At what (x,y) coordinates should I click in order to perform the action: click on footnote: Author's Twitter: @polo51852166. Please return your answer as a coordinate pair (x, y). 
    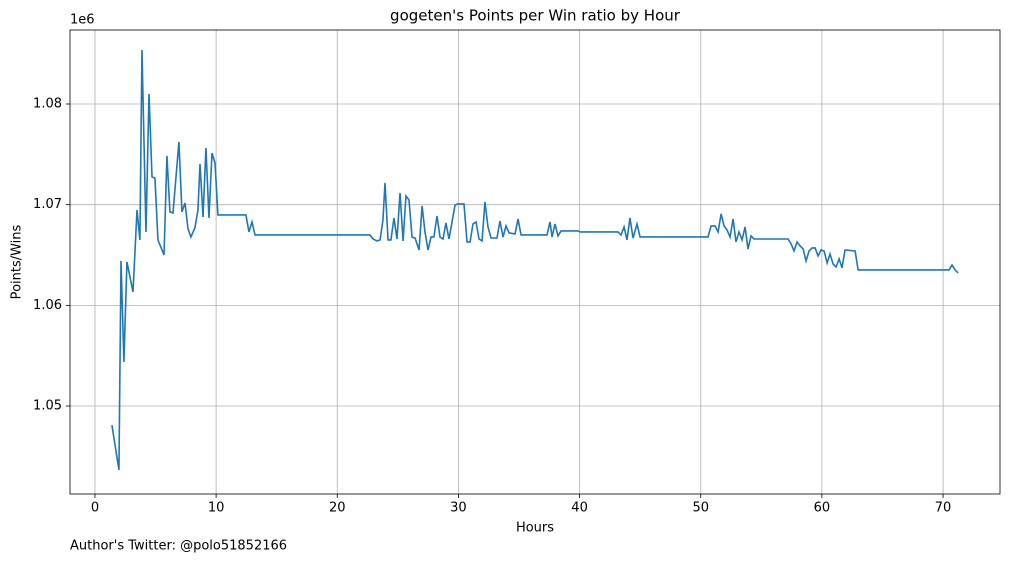
    Looking at the image, I should click on (178, 546).